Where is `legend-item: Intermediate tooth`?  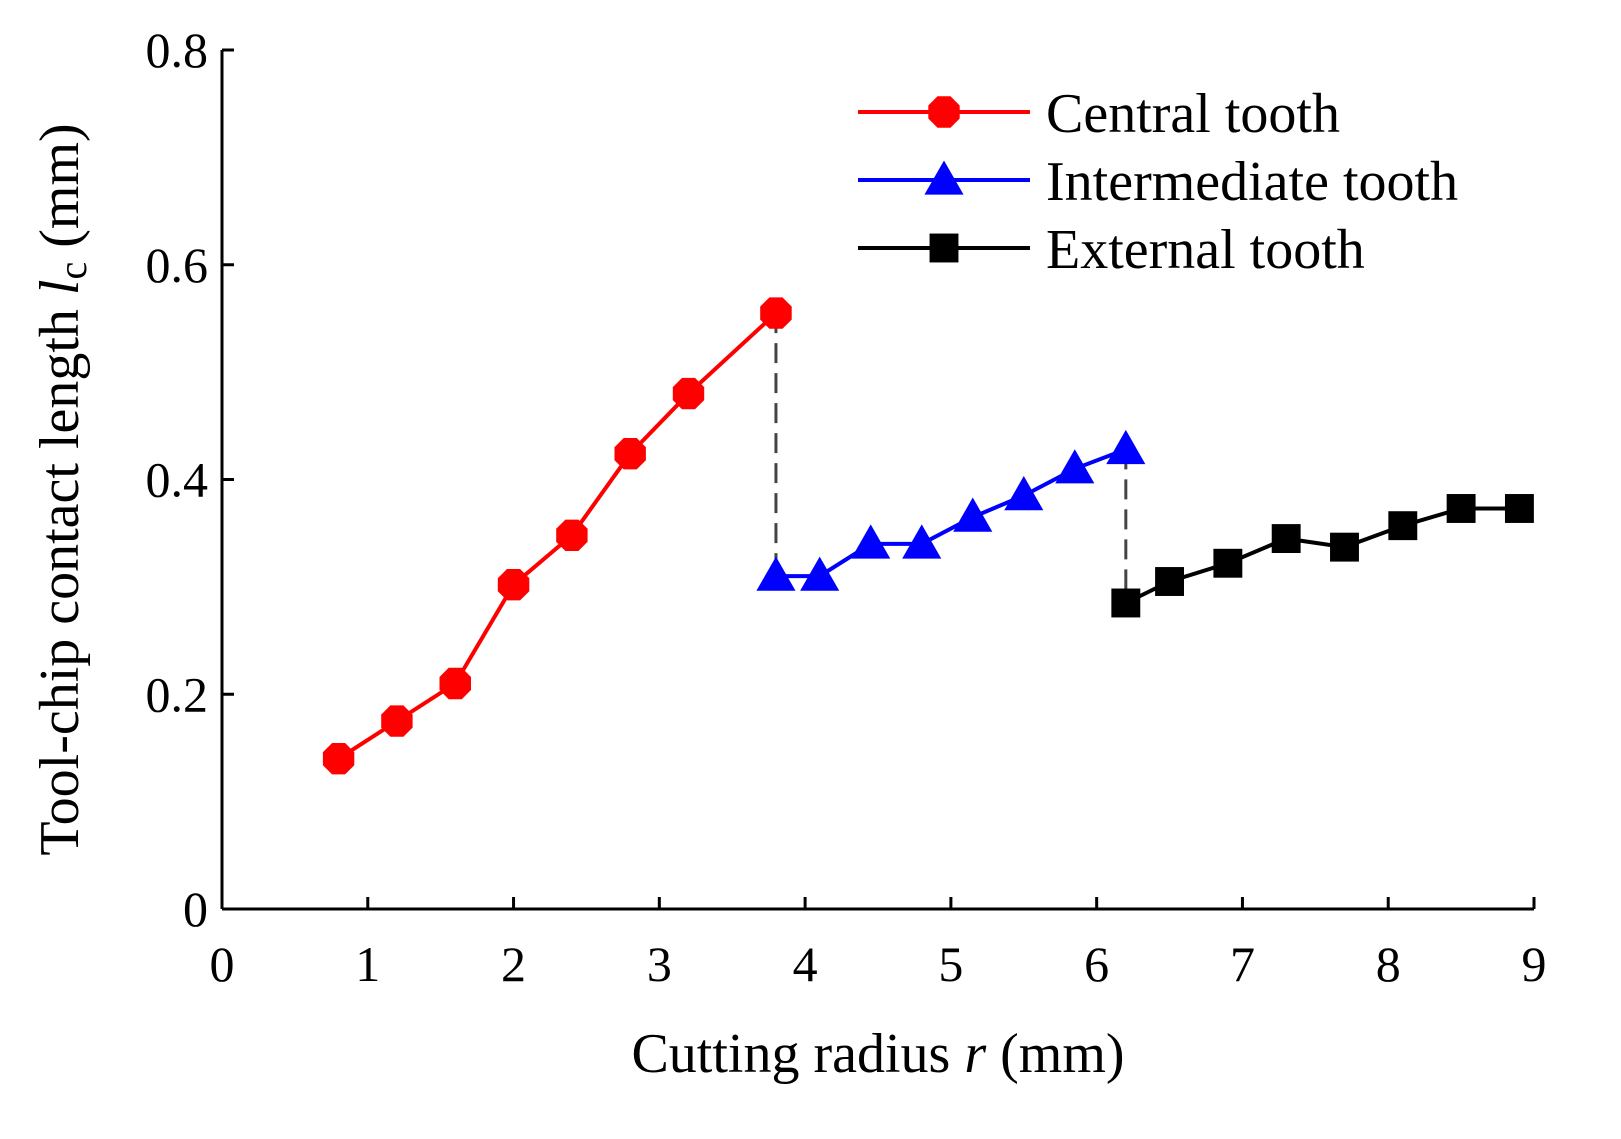 legend-item: Intermediate tooth is located at coordinates (1158, 182).